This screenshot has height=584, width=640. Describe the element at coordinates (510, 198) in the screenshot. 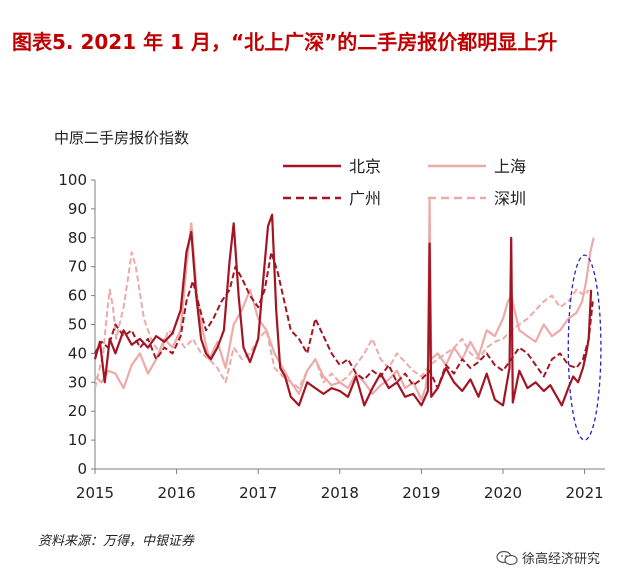

I see `legend-label-3: 深圳` at that location.